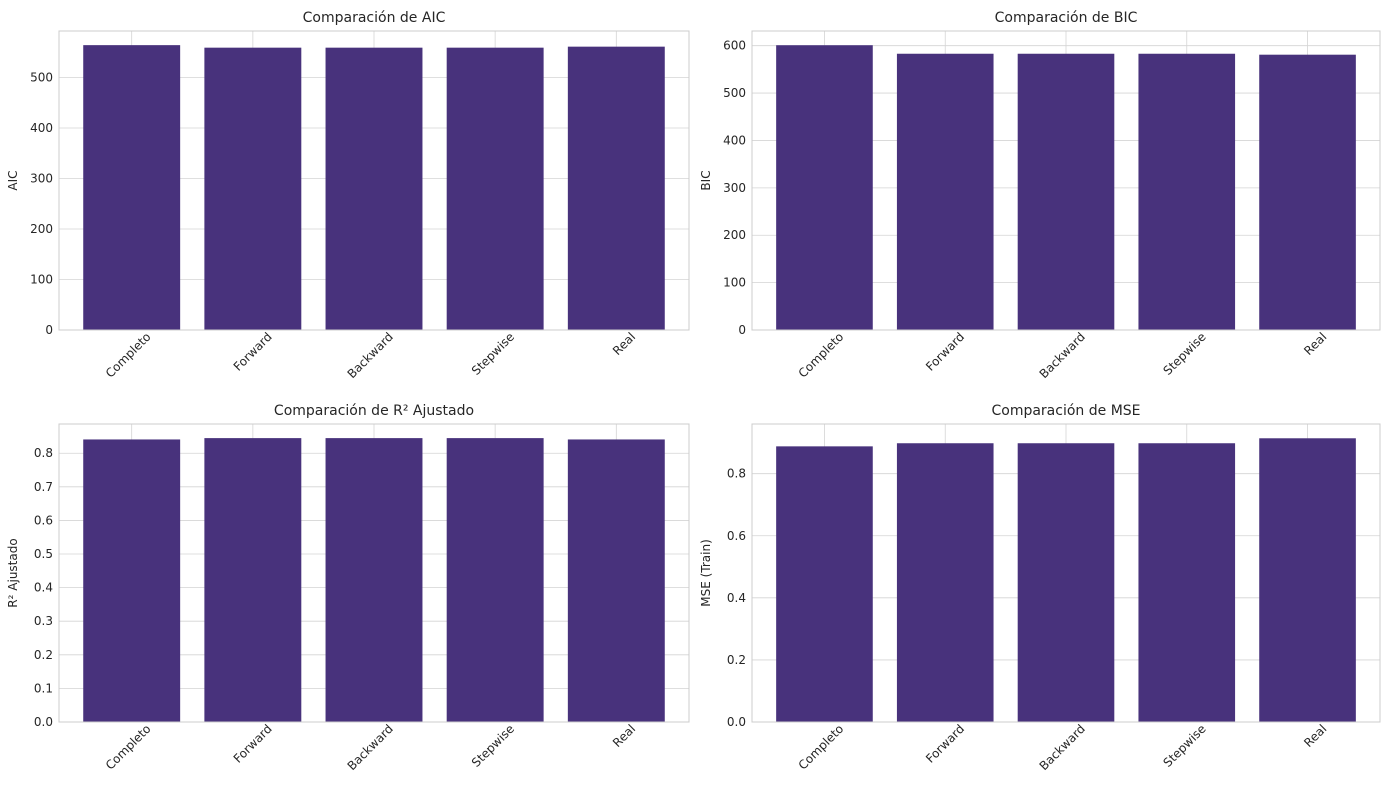  What do you see at coordinates (43, 621) in the screenshot?
I see `y-tick-label: 0.3` at bounding box center [43, 621].